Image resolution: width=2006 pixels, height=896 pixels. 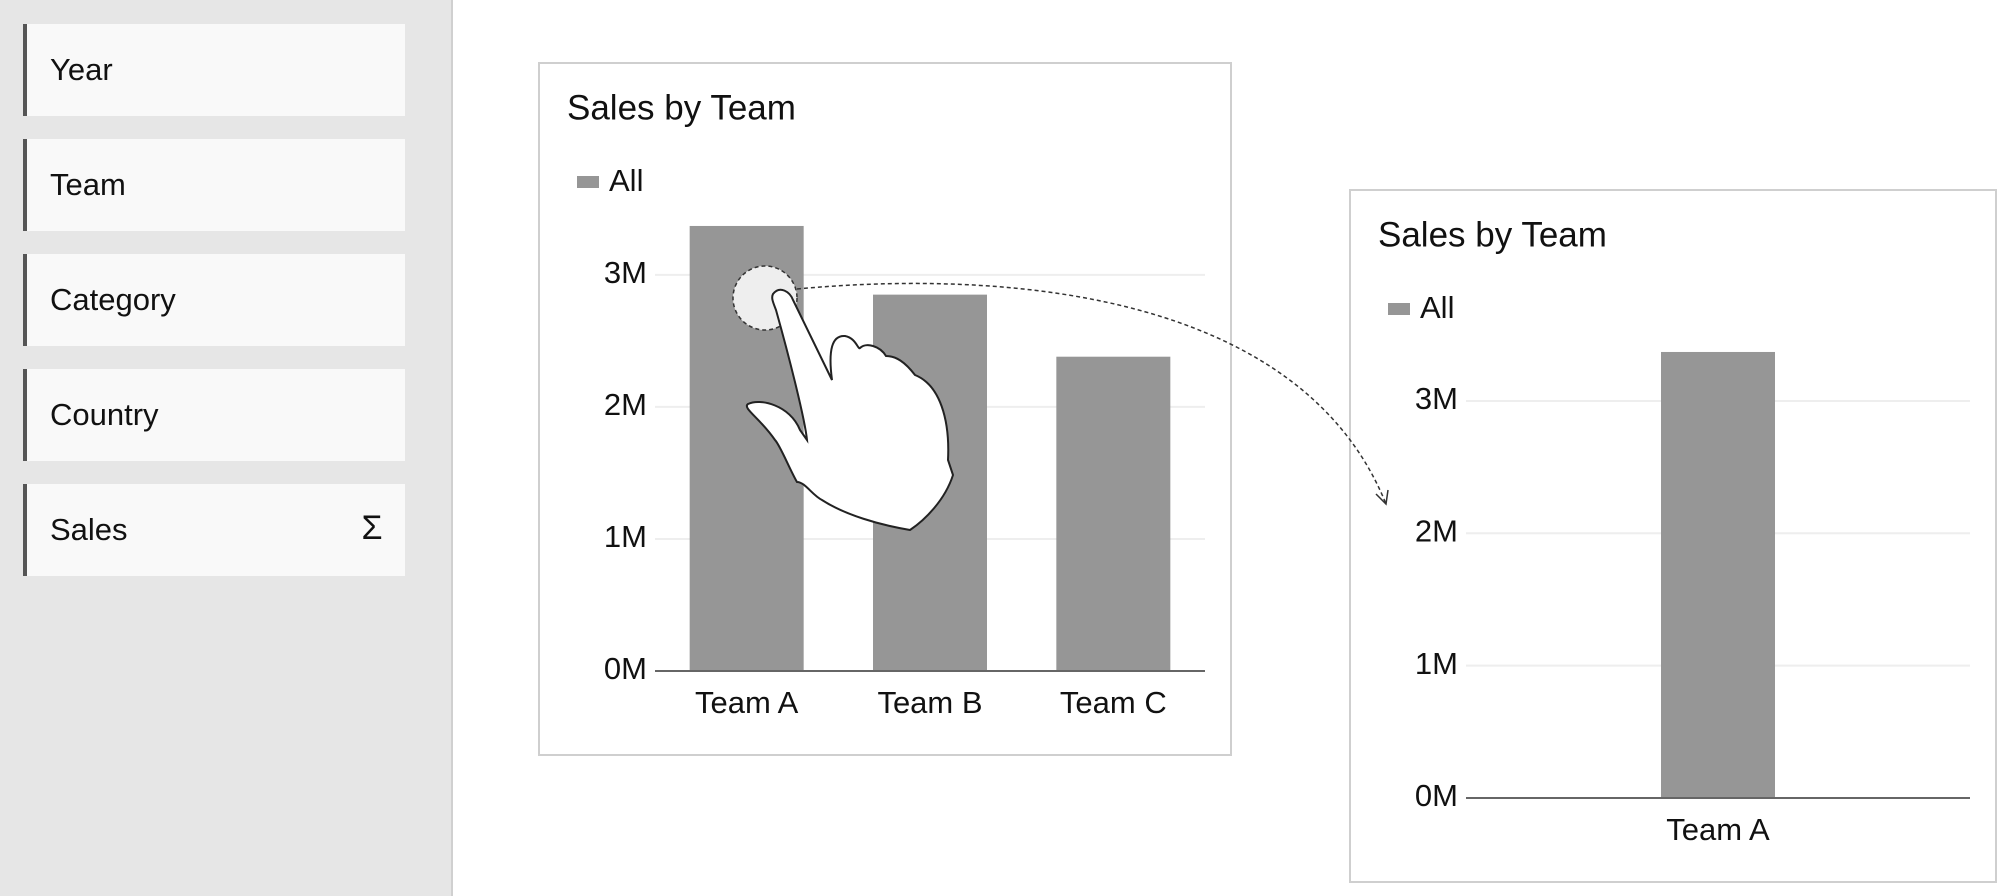 I want to click on drag-arrowhead, so click(x=1382, y=497).